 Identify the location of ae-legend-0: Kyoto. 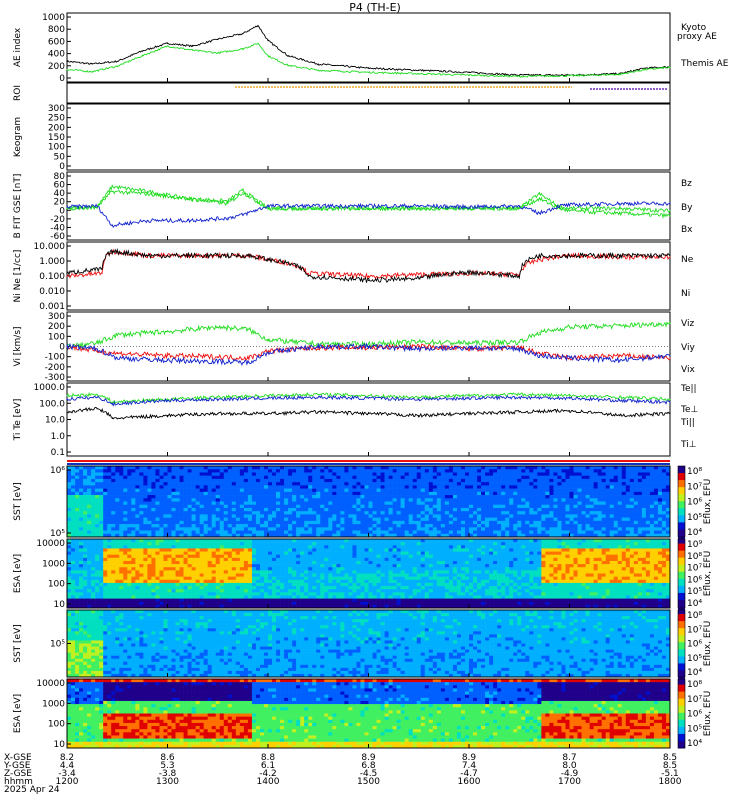
(694, 28).